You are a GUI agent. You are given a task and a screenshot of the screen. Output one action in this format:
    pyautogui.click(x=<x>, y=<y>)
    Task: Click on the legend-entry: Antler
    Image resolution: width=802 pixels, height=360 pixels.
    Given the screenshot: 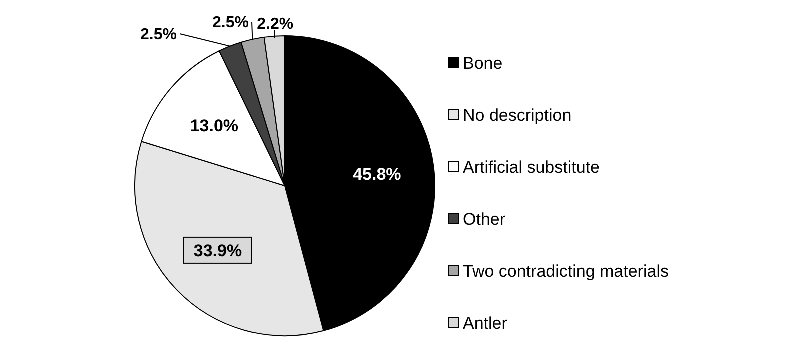 What is the action you would take?
    pyautogui.click(x=478, y=323)
    